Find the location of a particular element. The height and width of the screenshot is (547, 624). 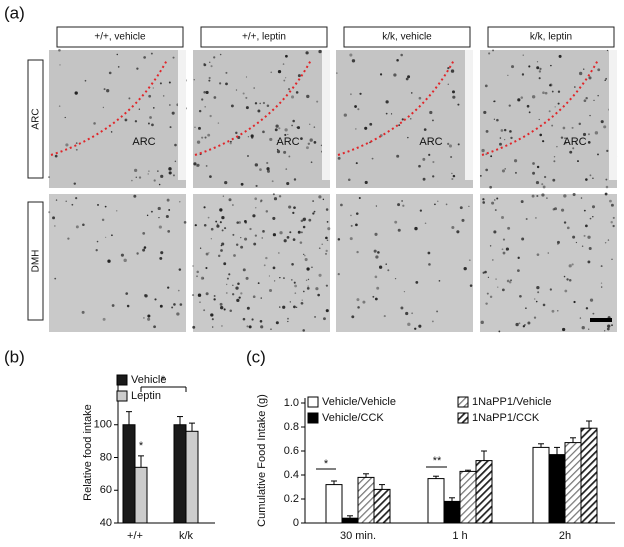

y-tick-label: 0.4 is located at coordinates (291, 475).